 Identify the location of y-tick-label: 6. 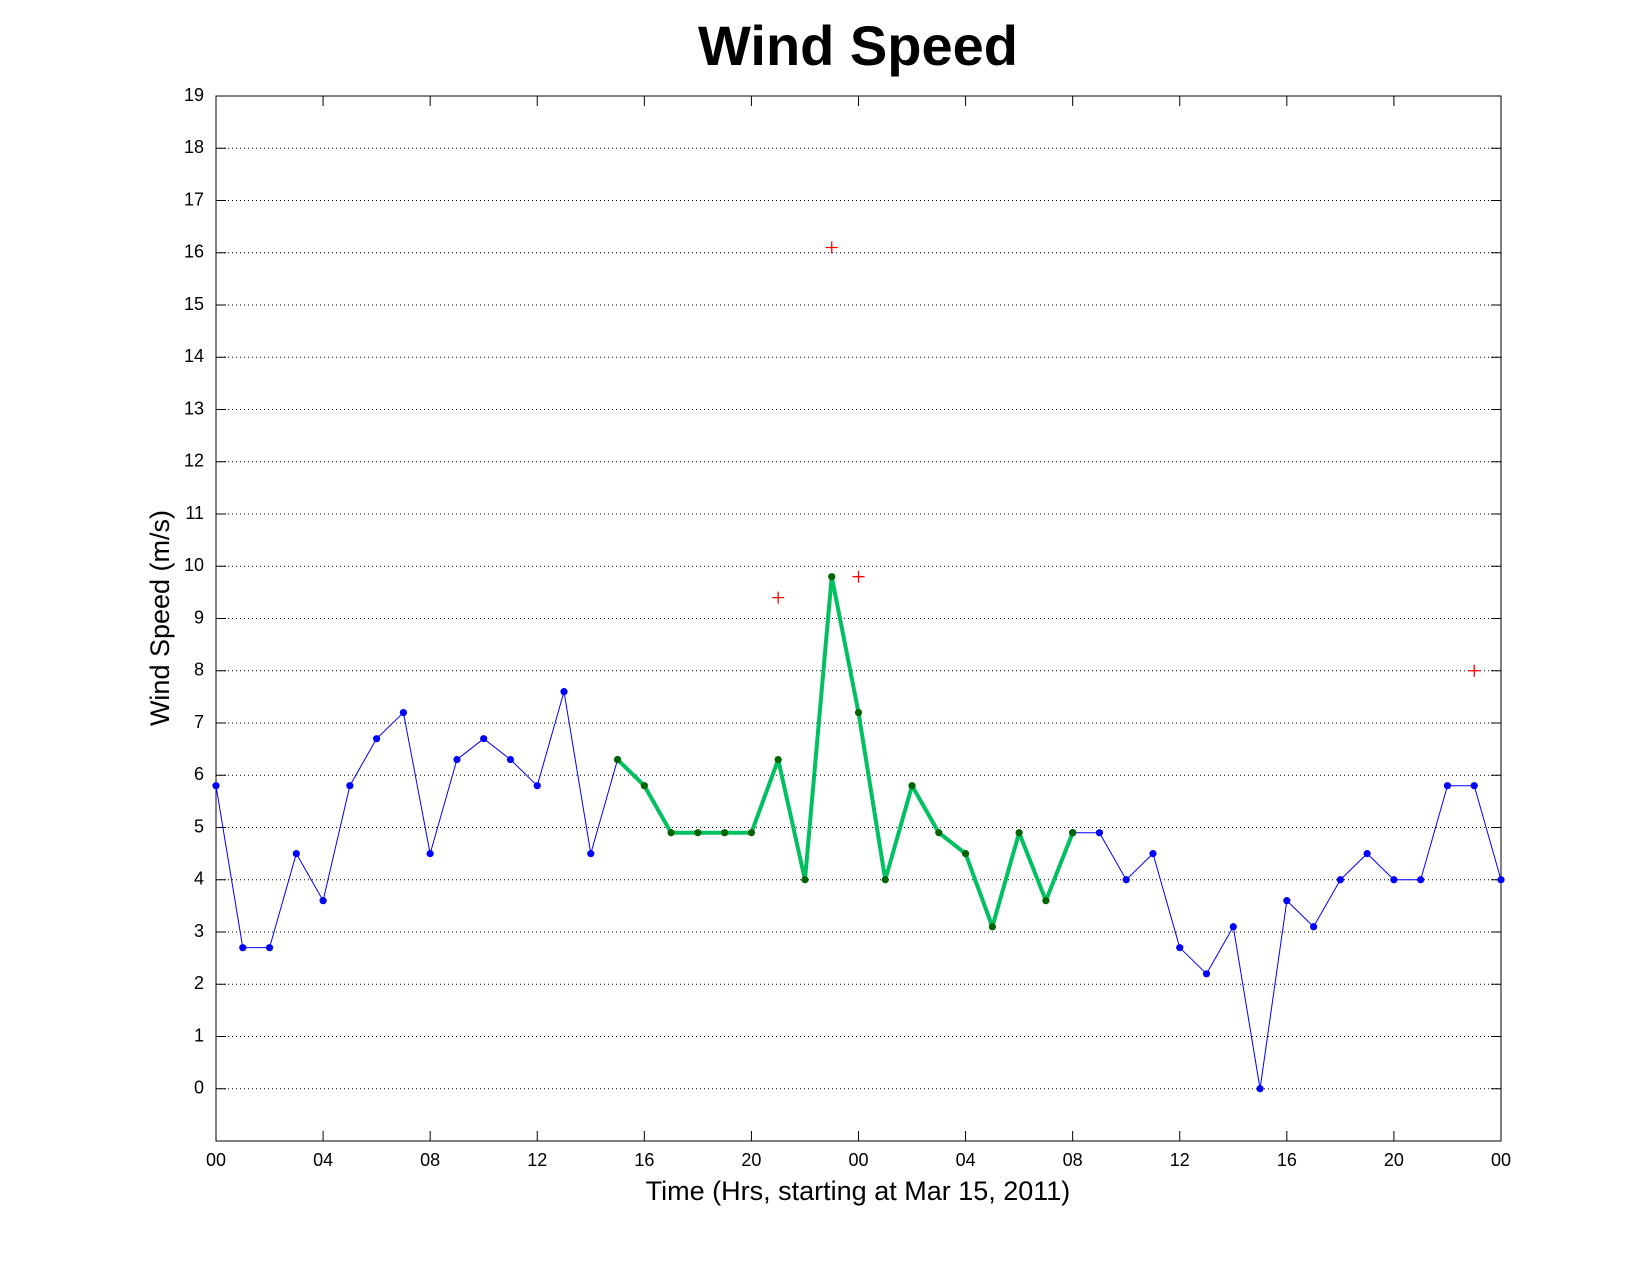
(199, 774).